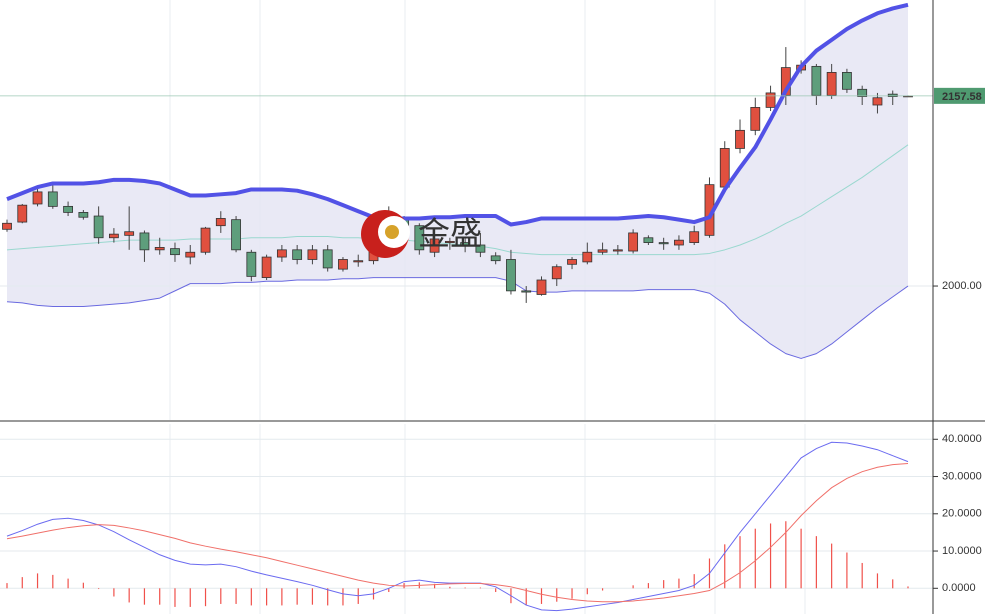 This screenshot has width=985, height=614. Describe the element at coordinates (962, 476) in the screenshot. I see `y-tick-label: 30.0000` at that location.